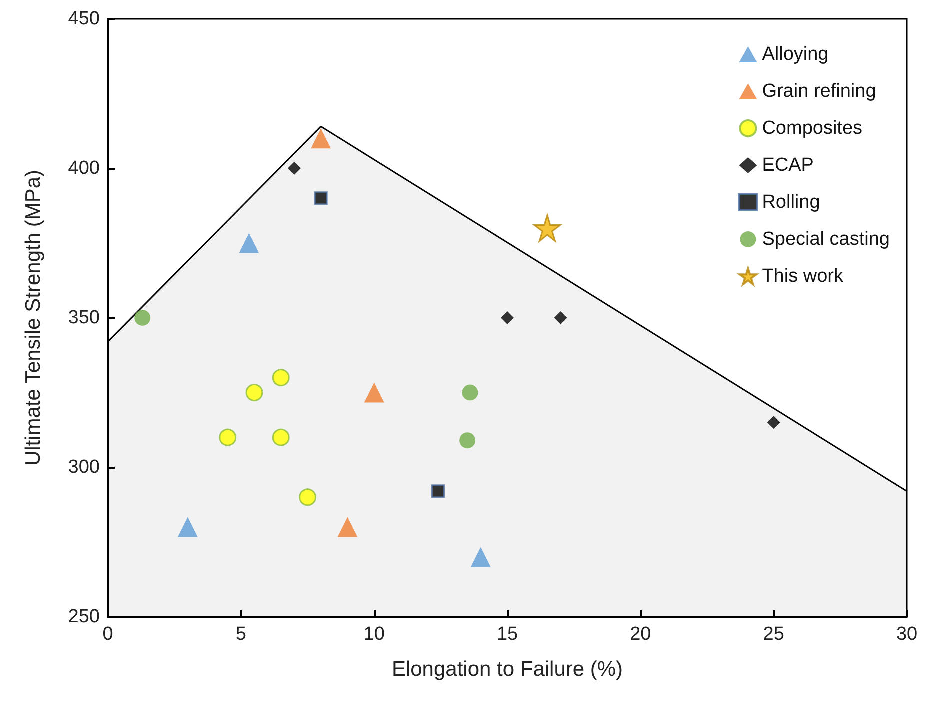 The height and width of the screenshot is (702, 925). What do you see at coordinates (819, 91) in the screenshot?
I see `legend-label: Grain refining` at bounding box center [819, 91].